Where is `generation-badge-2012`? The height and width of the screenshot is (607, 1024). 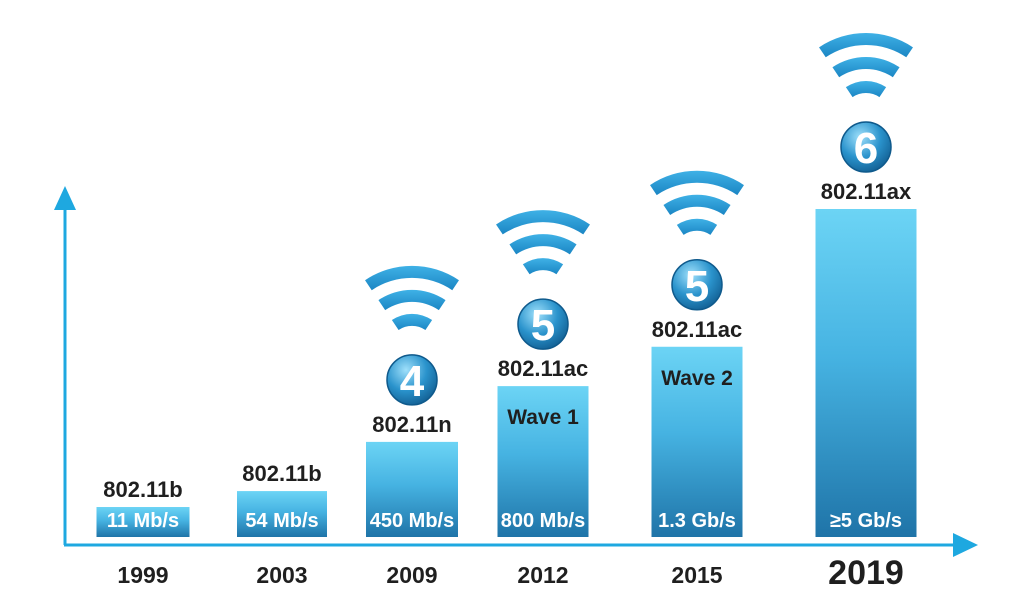
generation-badge-2012 is located at coordinates (543, 324).